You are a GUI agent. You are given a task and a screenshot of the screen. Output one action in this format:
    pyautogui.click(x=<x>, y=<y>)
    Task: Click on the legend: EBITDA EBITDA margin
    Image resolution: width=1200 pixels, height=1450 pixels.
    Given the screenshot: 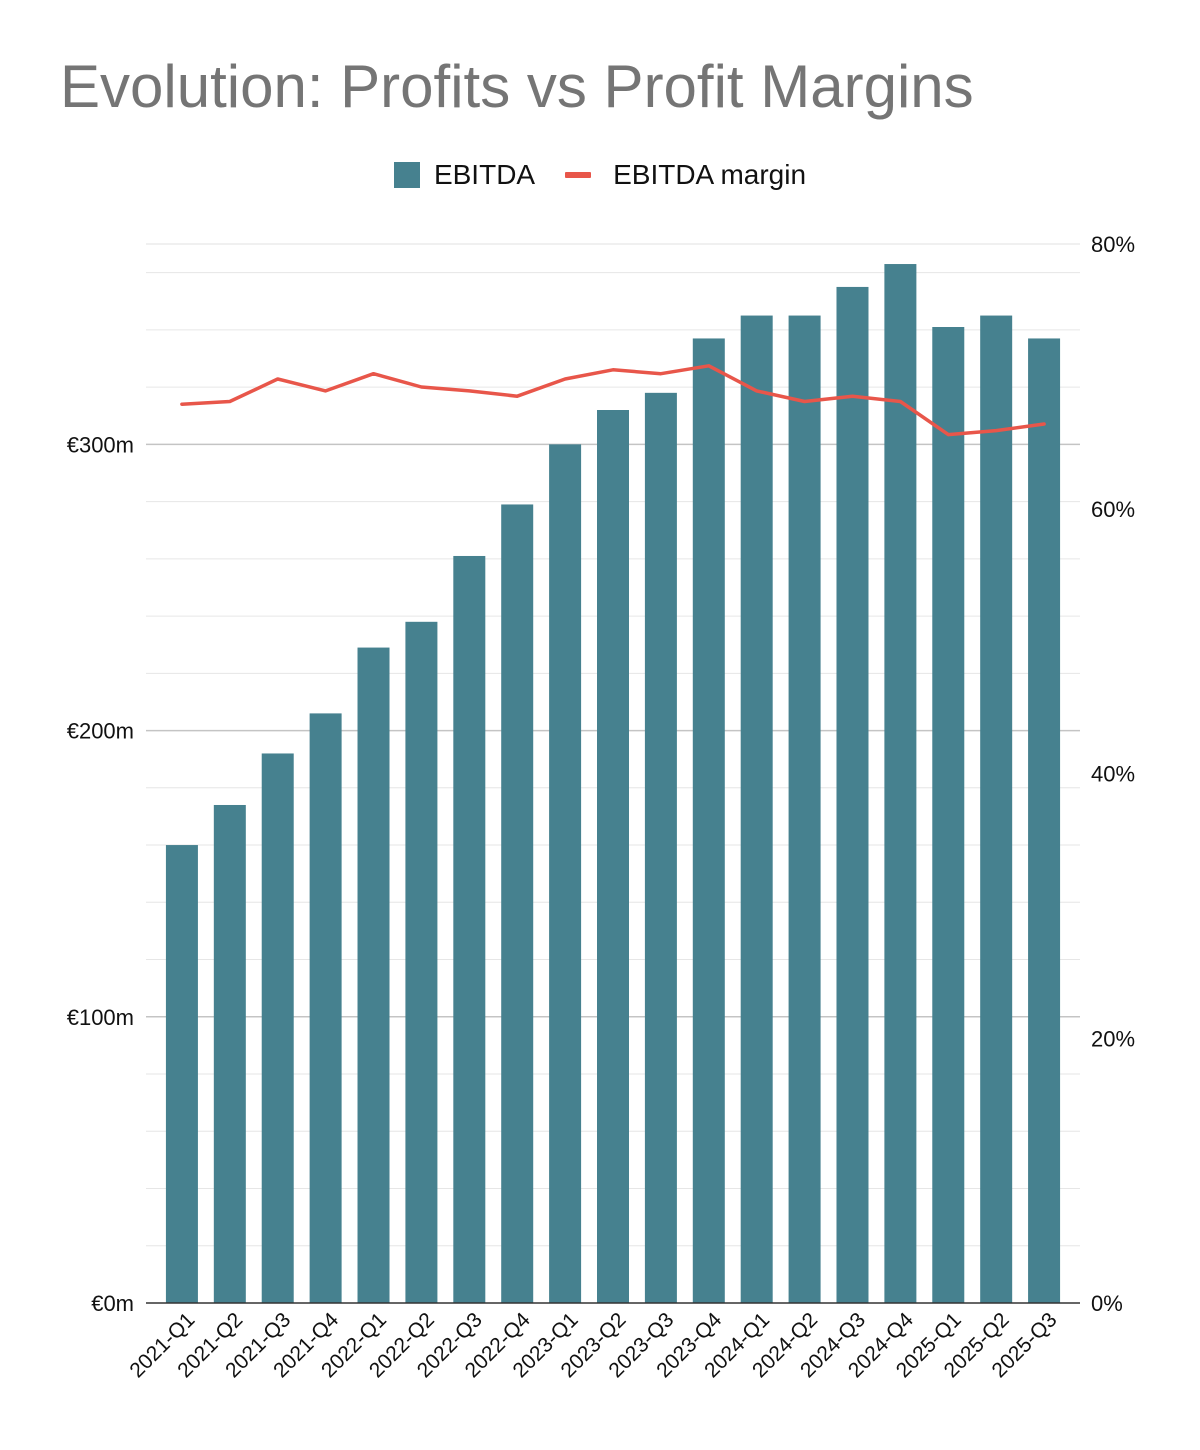 What is the action you would take?
    pyautogui.click(x=600, y=175)
    